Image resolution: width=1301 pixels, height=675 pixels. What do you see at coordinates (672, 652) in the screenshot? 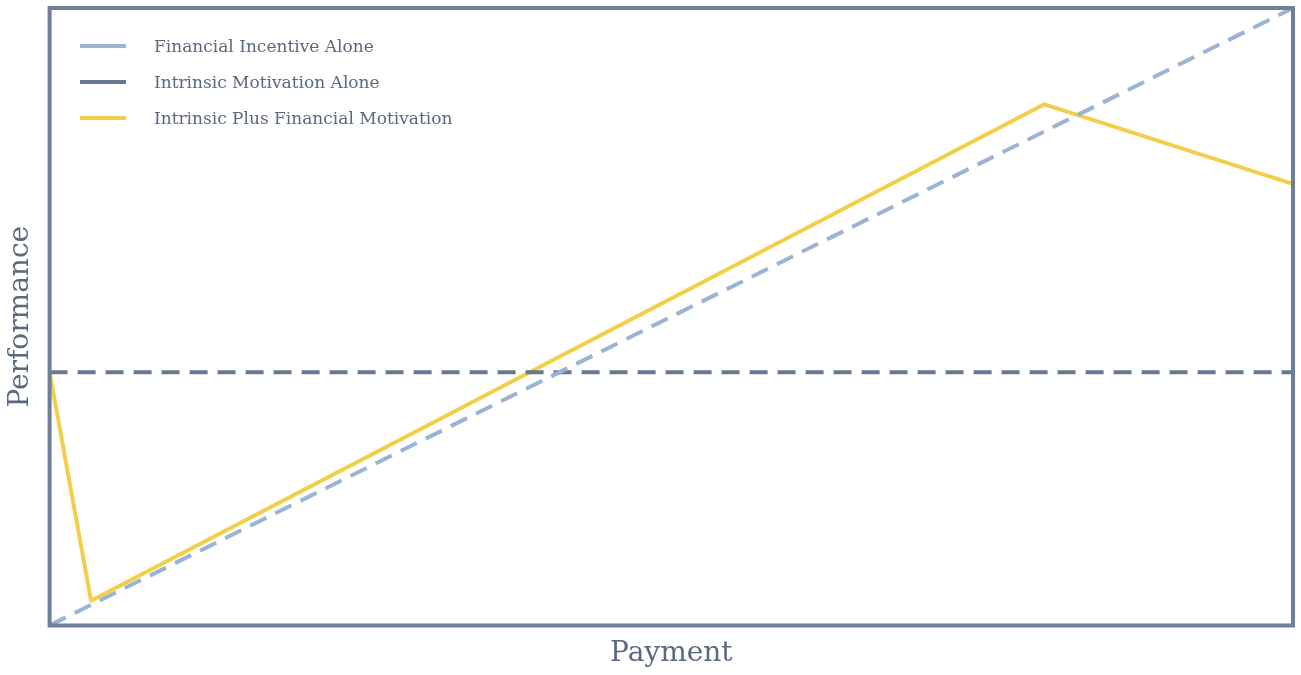
I see `x-axis-title: Payment` at bounding box center [672, 652].